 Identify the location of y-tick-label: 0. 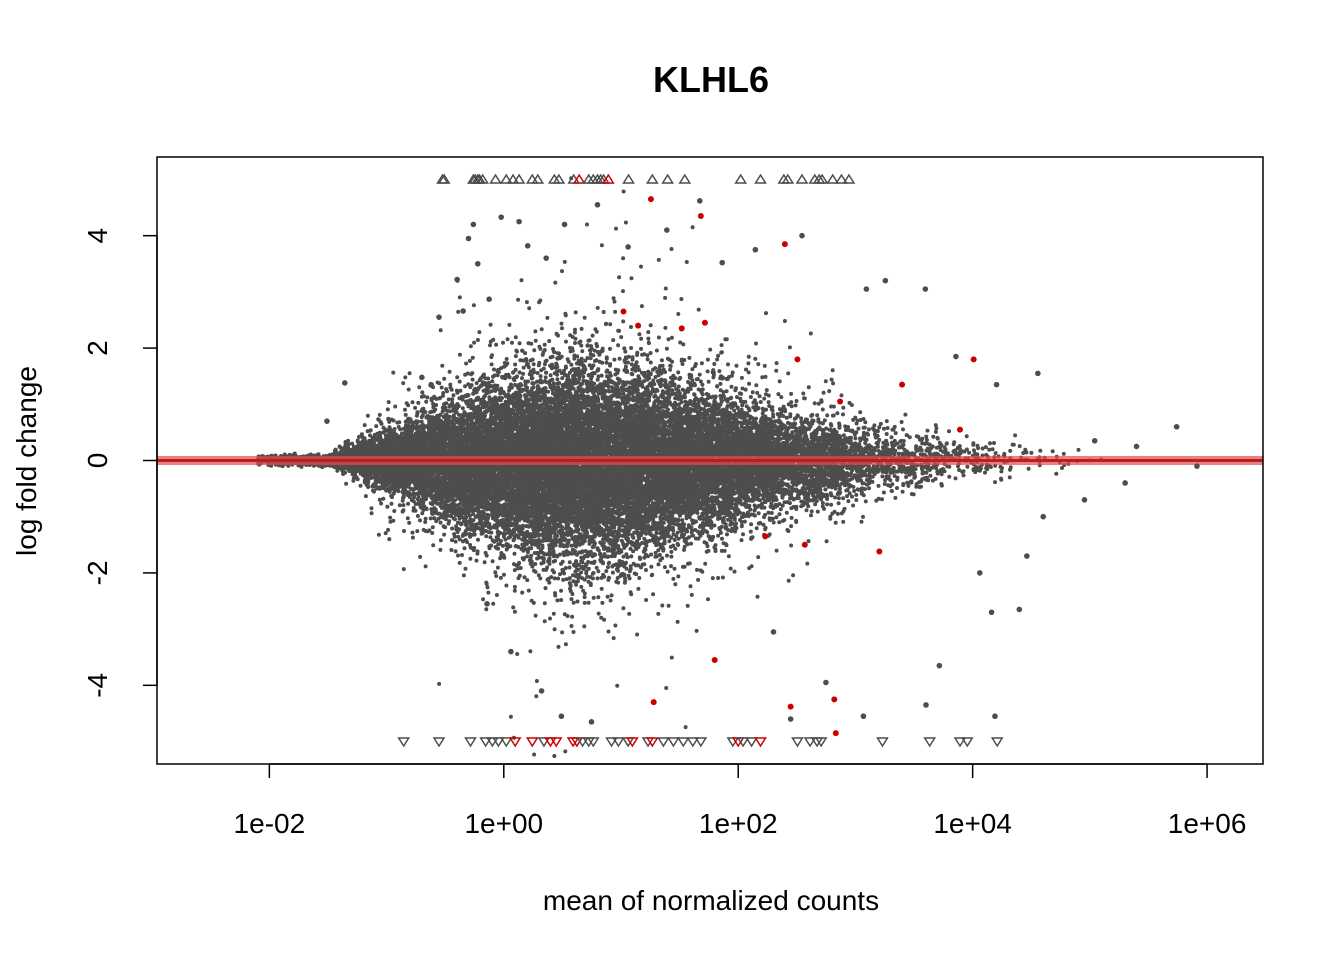
(97, 461).